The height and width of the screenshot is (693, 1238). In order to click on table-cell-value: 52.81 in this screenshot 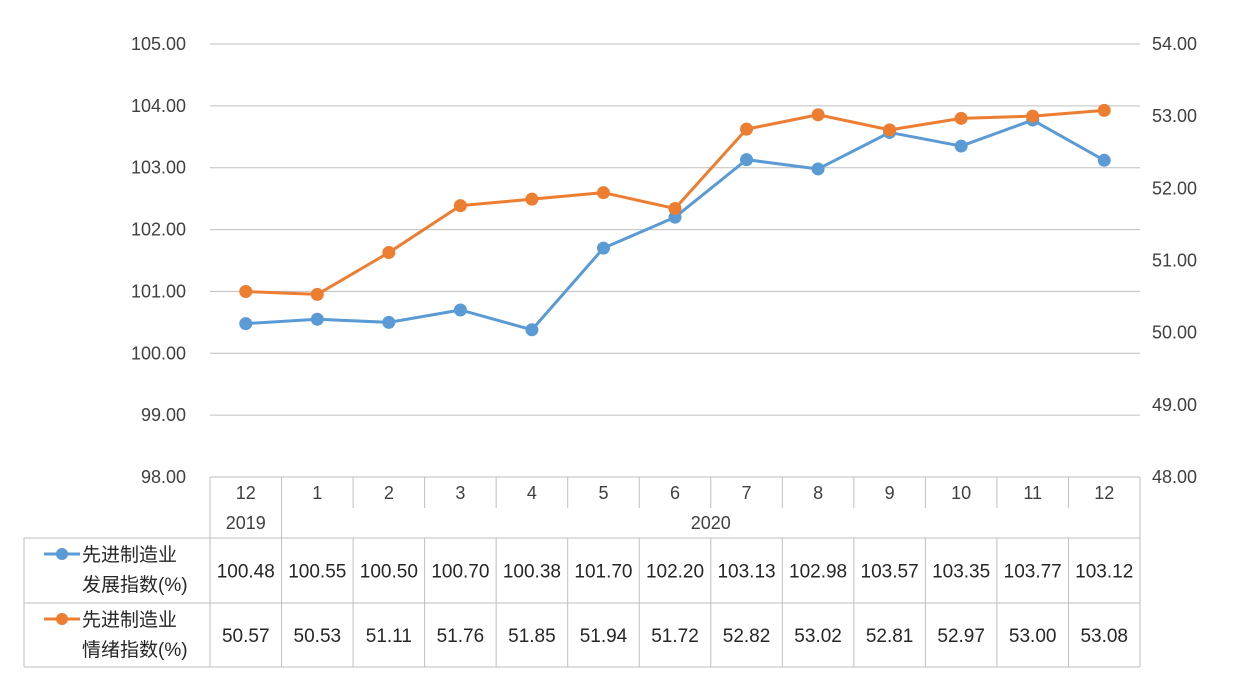, I will do `click(890, 636)`.